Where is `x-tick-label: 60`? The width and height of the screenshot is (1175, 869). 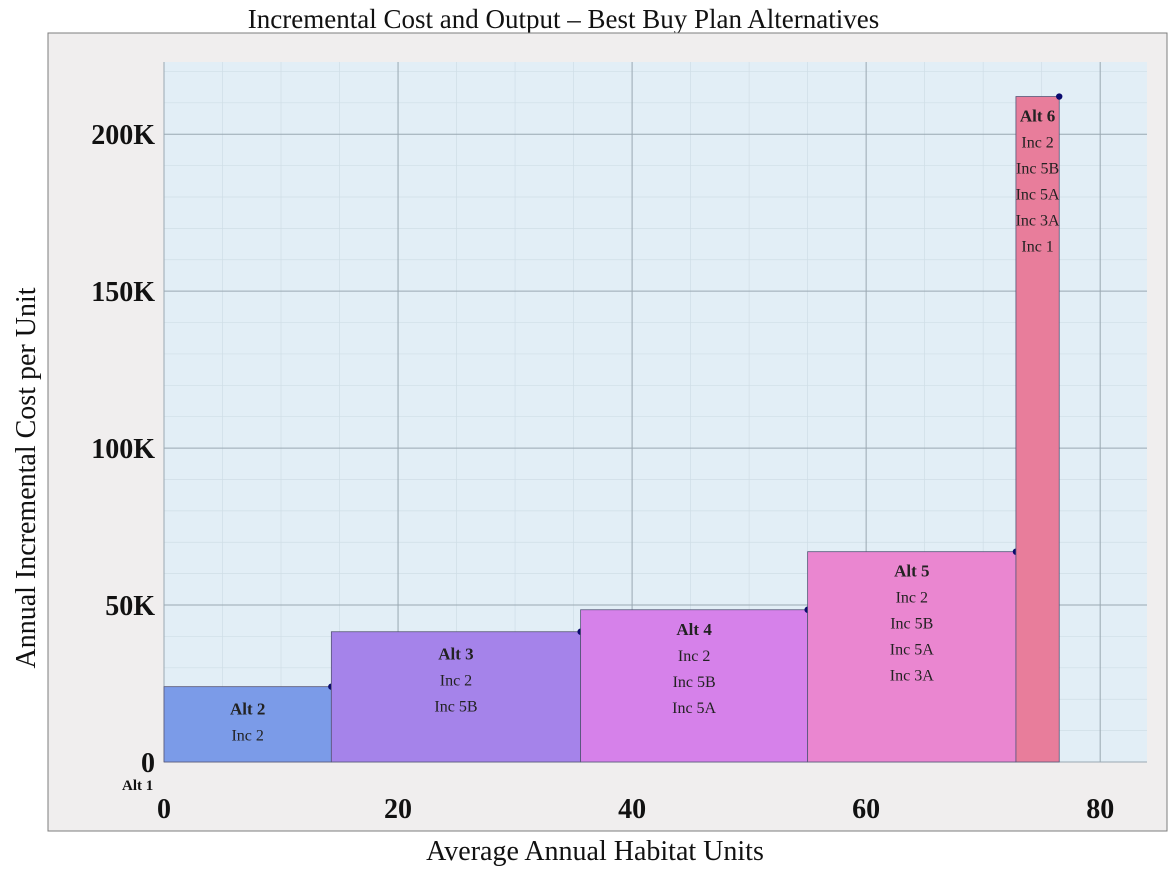
x-tick-label: 60 is located at coordinates (866, 809).